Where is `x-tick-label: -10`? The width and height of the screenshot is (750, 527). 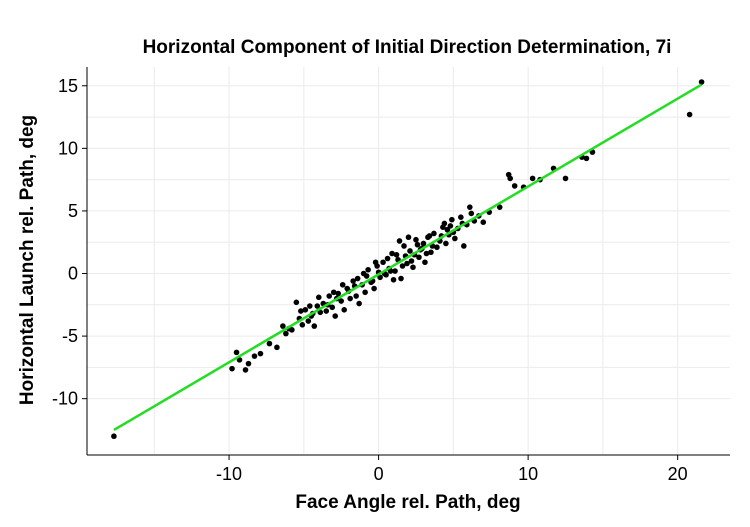
x-tick-label: -10 is located at coordinates (229, 474).